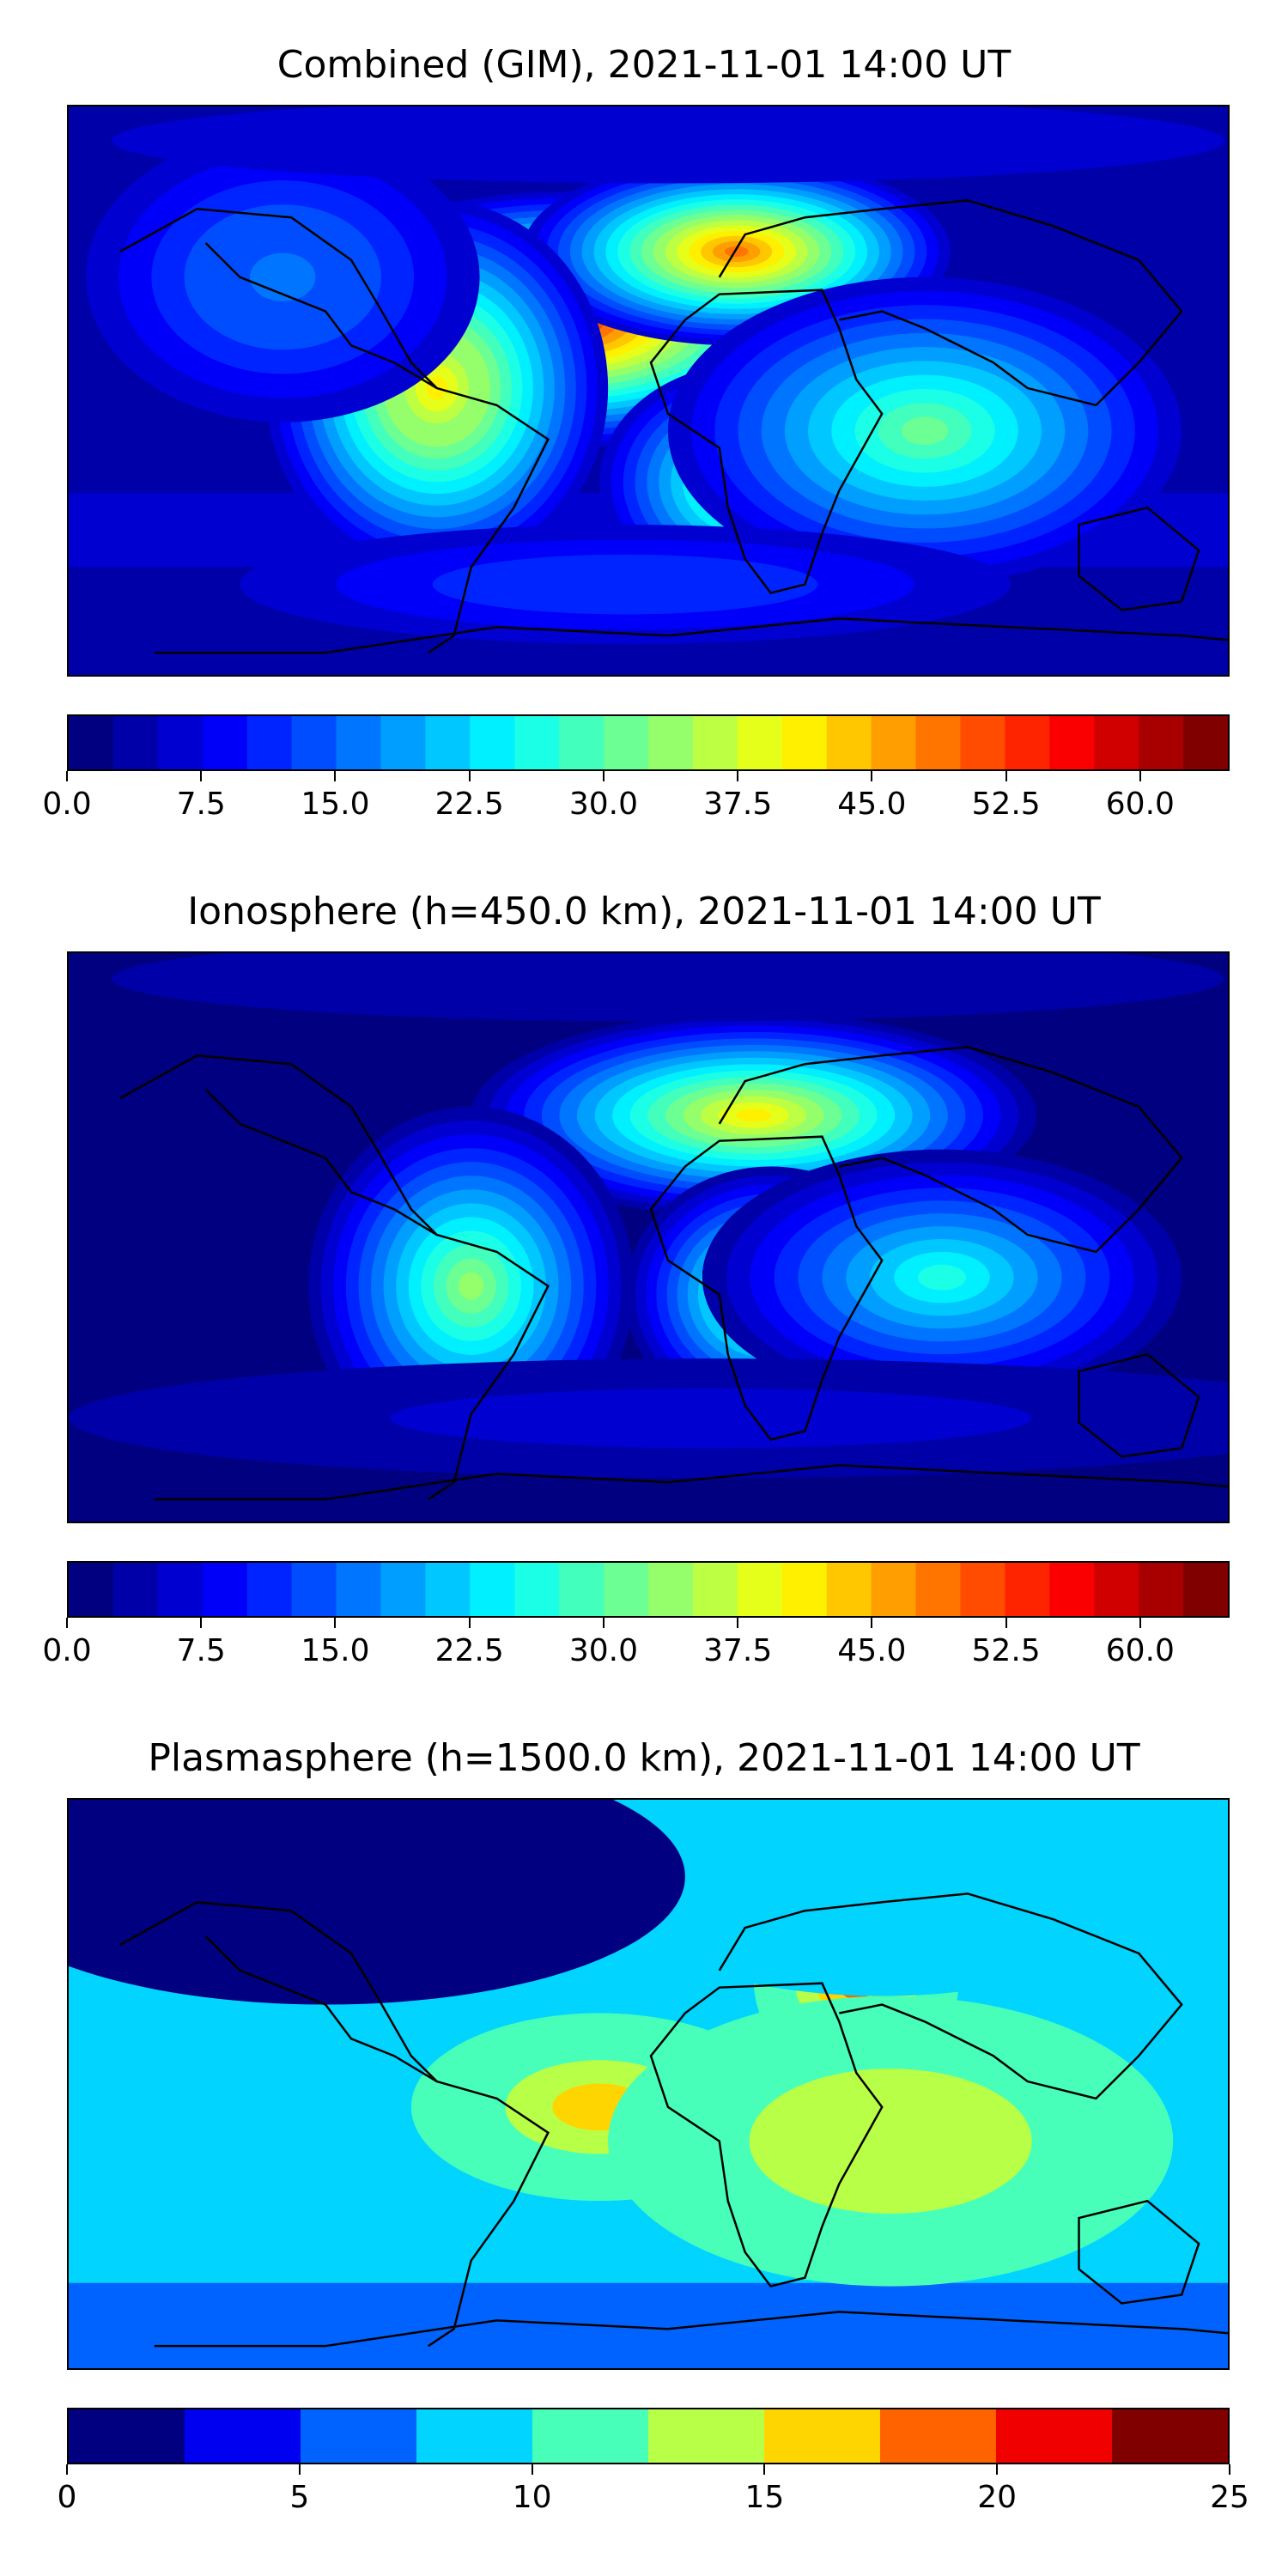  Describe the element at coordinates (644, 65) in the screenshot. I see `chart-title-combined: Combined (GIM), 2021-11-01 14:00 UT` at that location.